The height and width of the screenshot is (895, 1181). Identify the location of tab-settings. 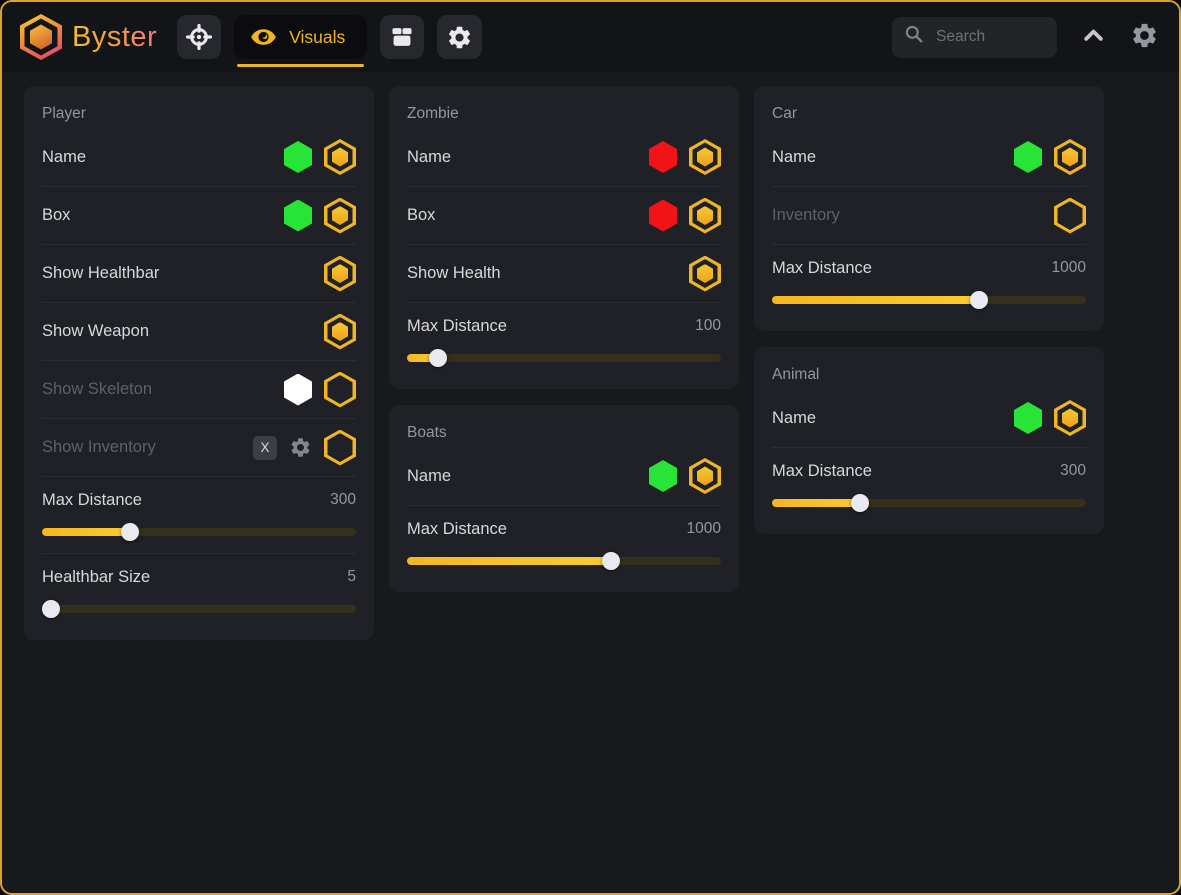
(460, 37).